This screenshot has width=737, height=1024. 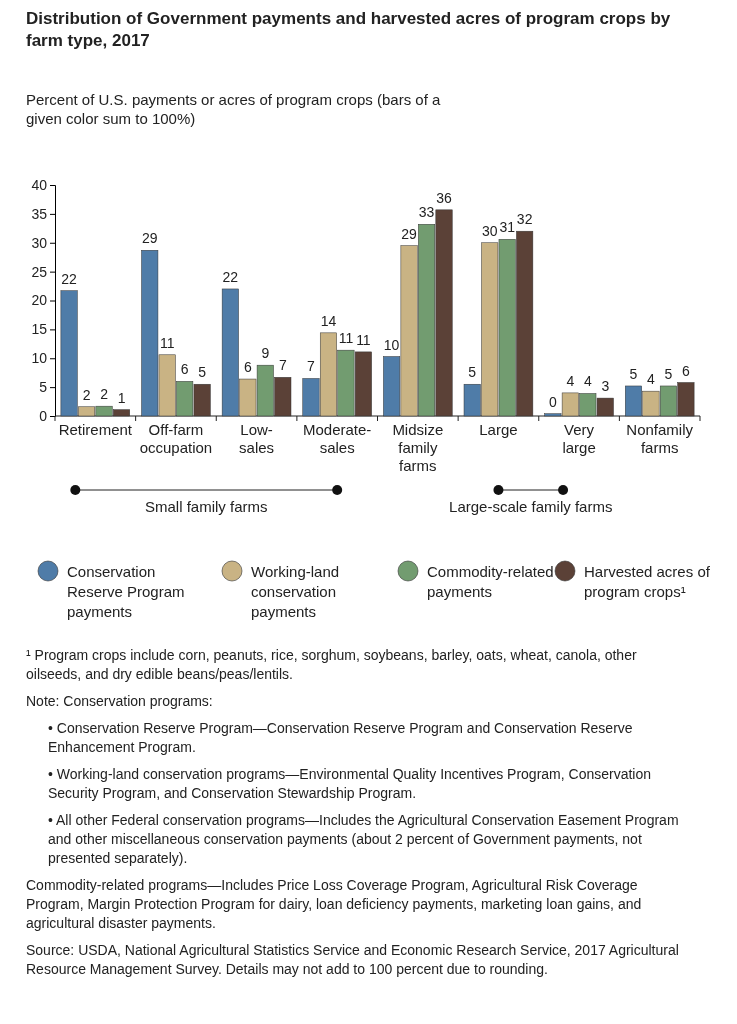 I want to click on data-label: 36, so click(x=444, y=197).